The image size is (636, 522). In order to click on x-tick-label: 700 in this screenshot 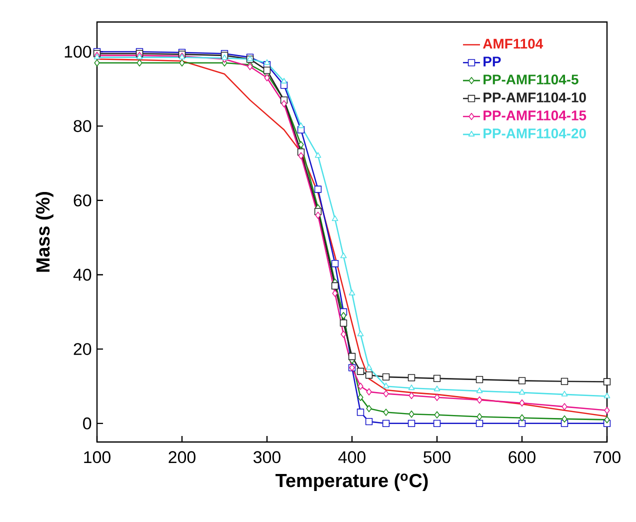, I will do `click(607, 457)`.